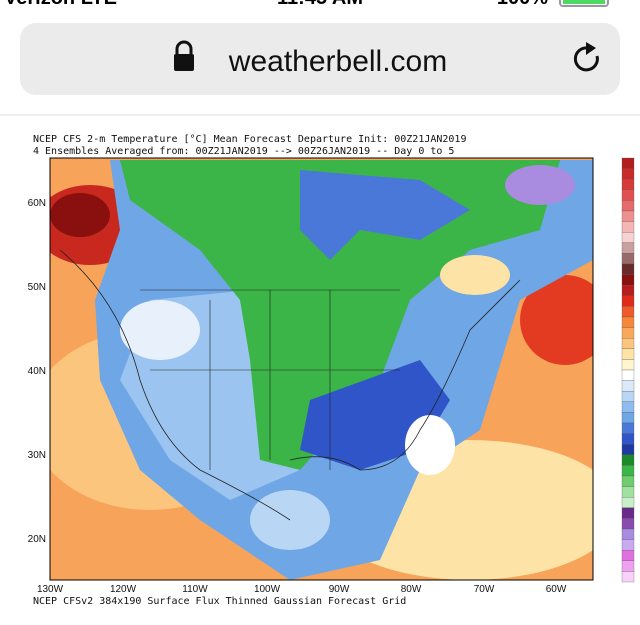 The width and height of the screenshot is (640, 625). Describe the element at coordinates (37, 203) in the screenshot. I see `latitude-label: 60N` at that location.